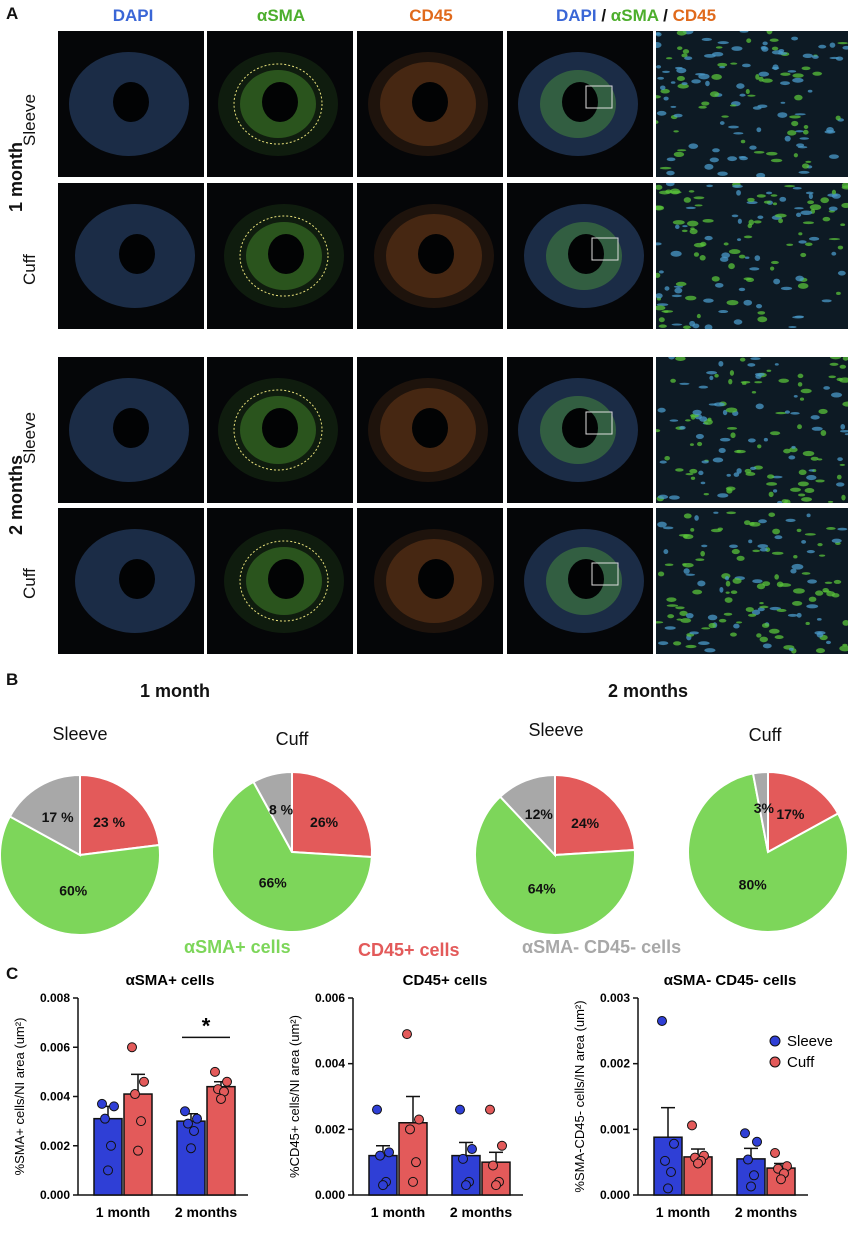  What do you see at coordinates (281, 15) in the screenshot?
I see `header-asma: αSMA` at bounding box center [281, 15].